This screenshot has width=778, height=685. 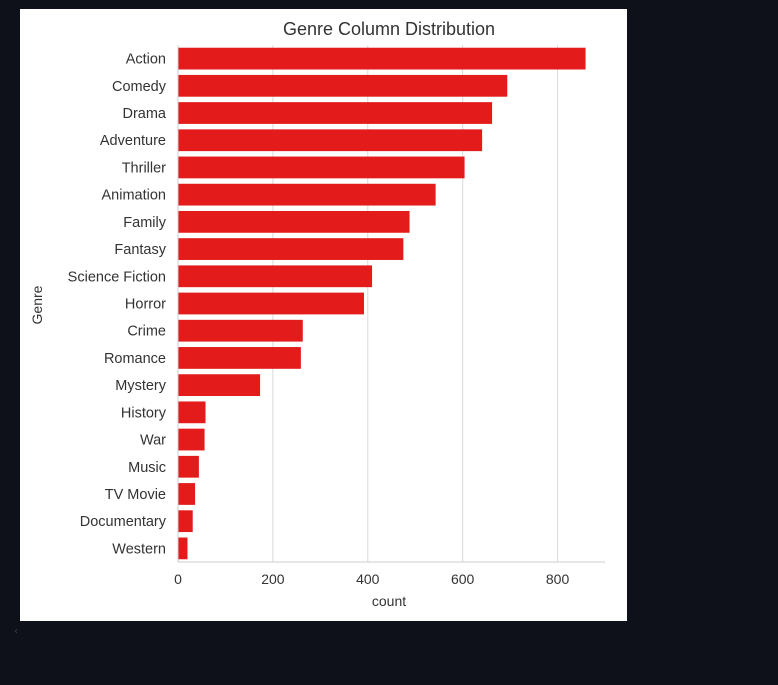 What do you see at coordinates (187, 494) in the screenshot?
I see `bar-tv-movie` at bounding box center [187, 494].